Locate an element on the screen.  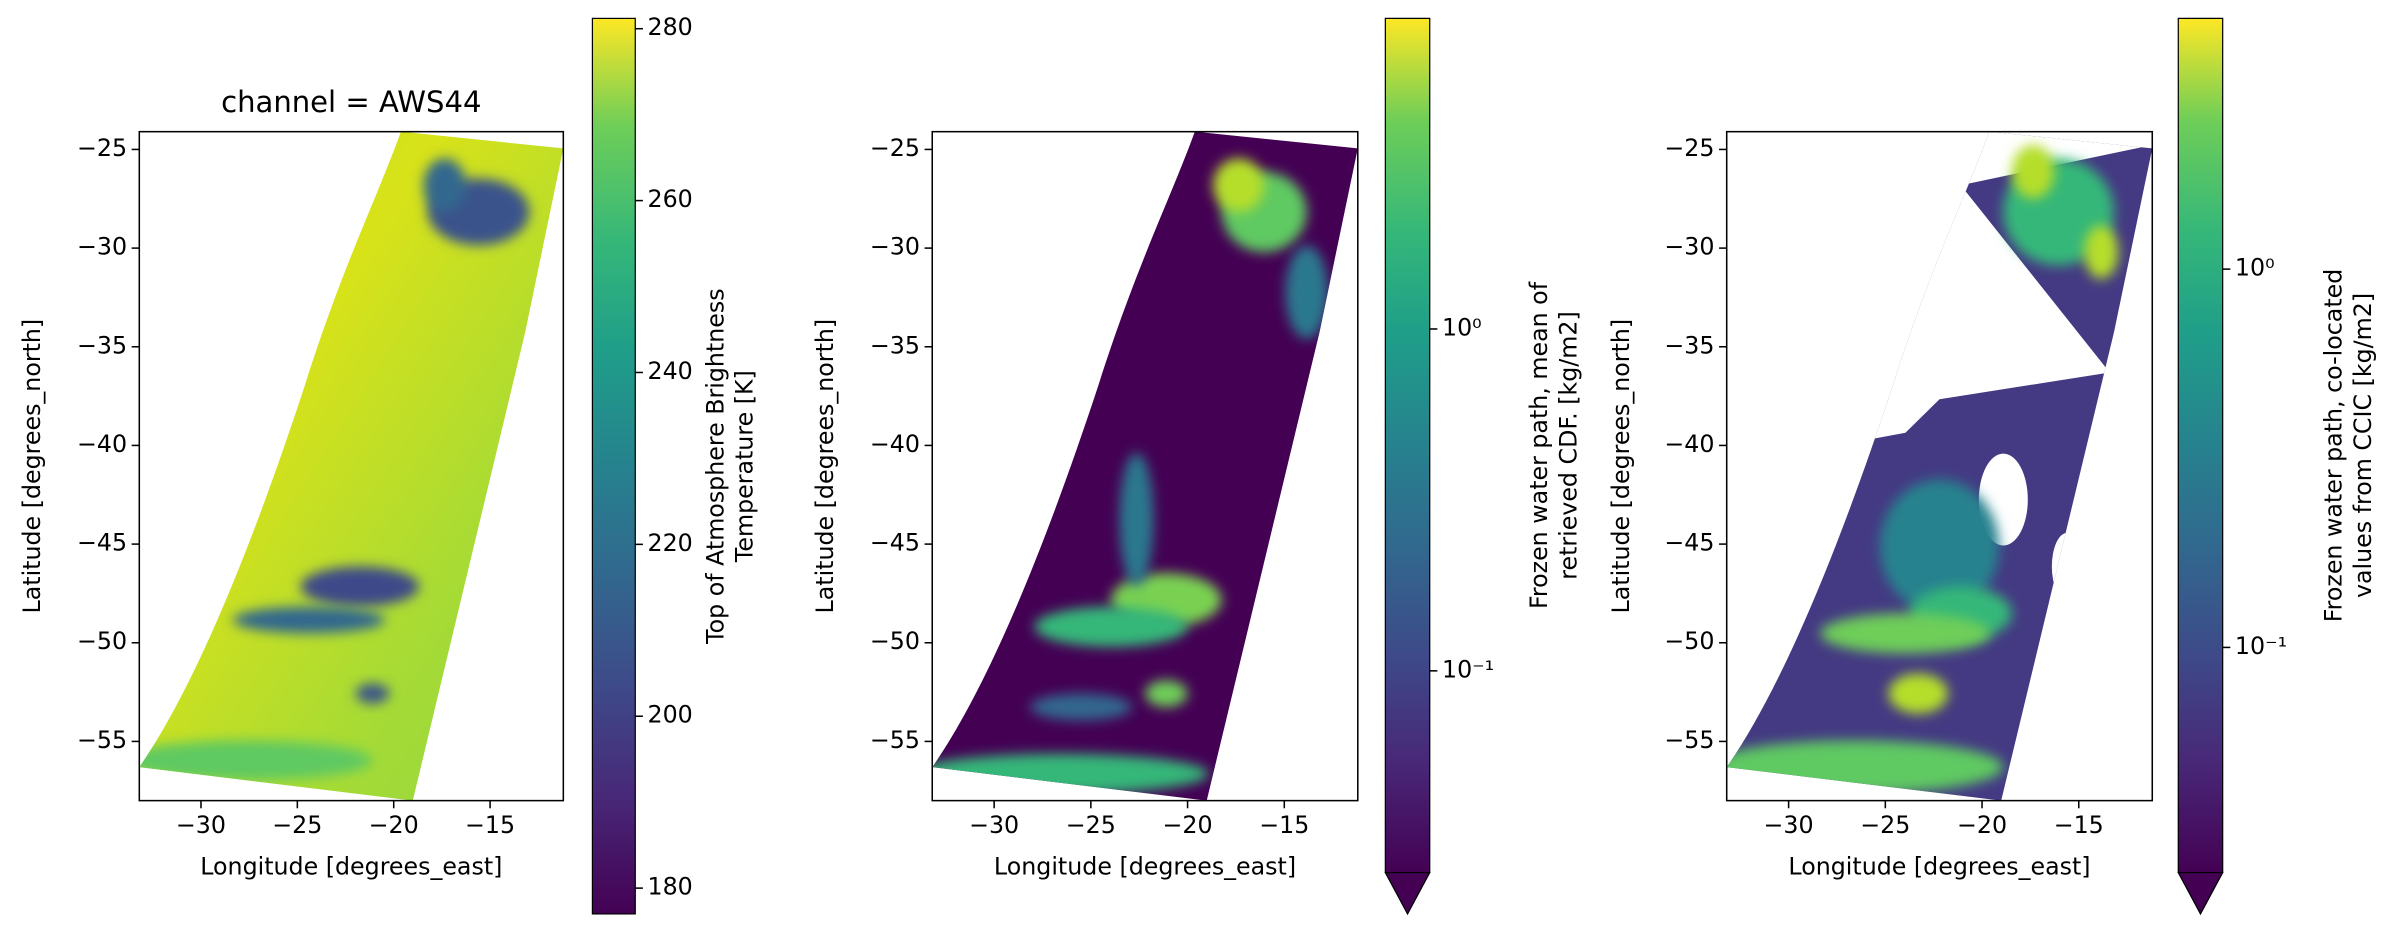
colorbar-label: Top of Atmosphere Brightness is located at coordinates (716, 466).